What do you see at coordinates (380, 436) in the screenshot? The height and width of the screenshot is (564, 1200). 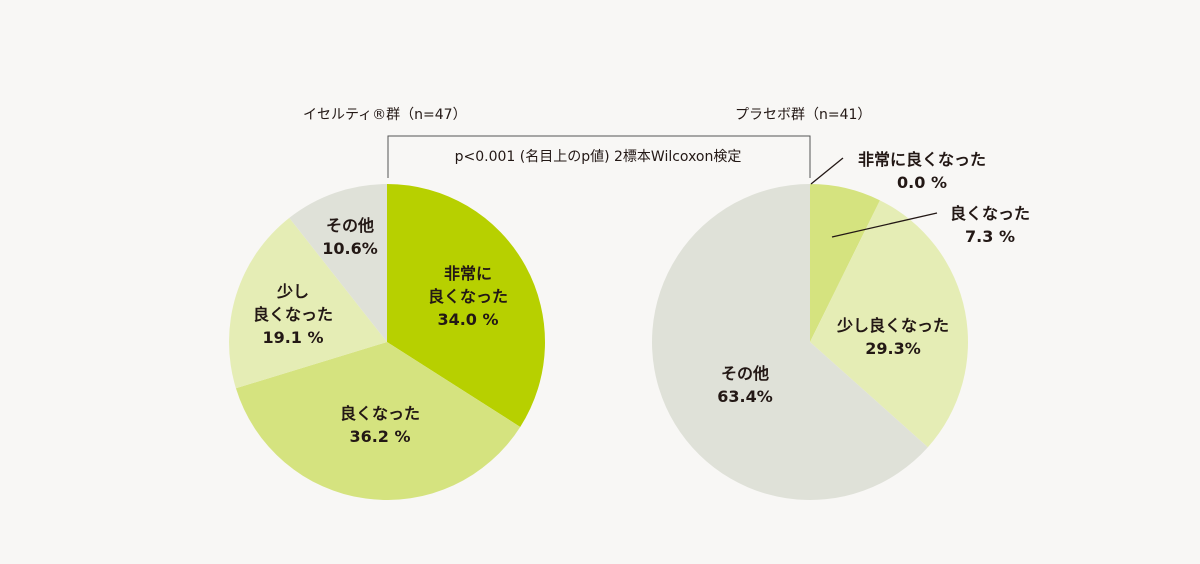 I see `label-value: 36.2 %` at bounding box center [380, 436].